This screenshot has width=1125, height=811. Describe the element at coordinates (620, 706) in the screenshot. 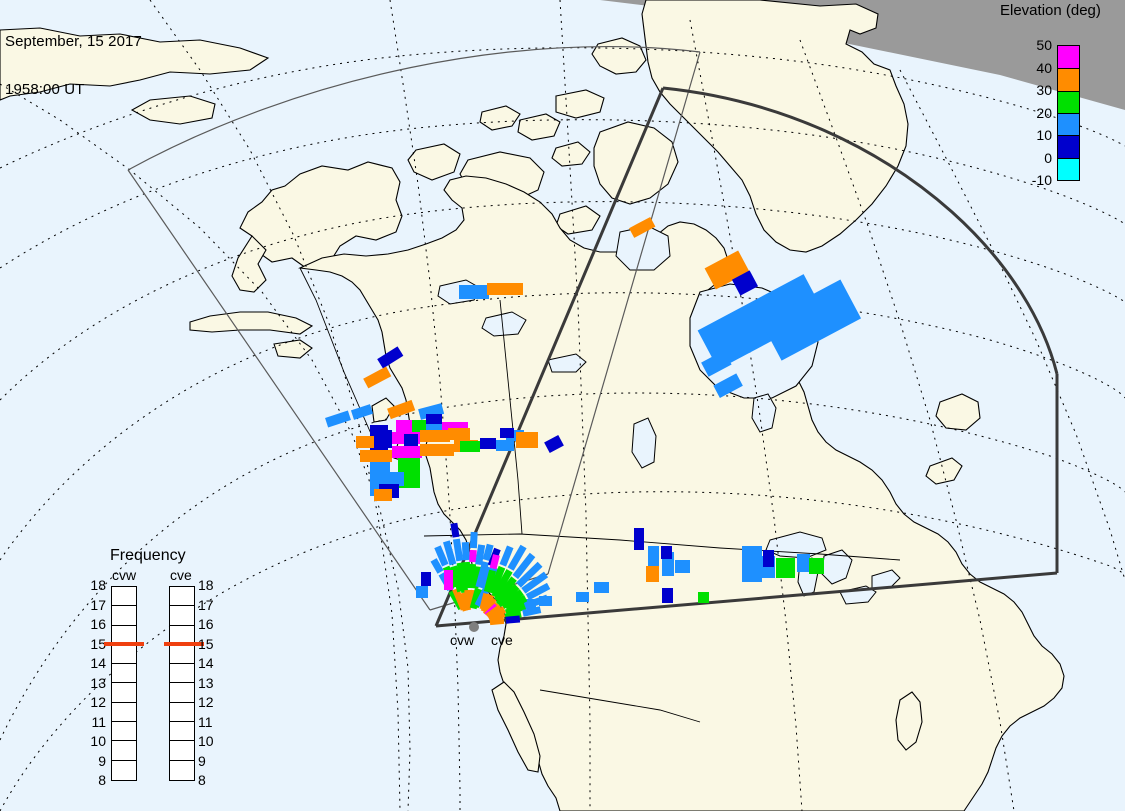

I see `border-us-mexico` at that location.